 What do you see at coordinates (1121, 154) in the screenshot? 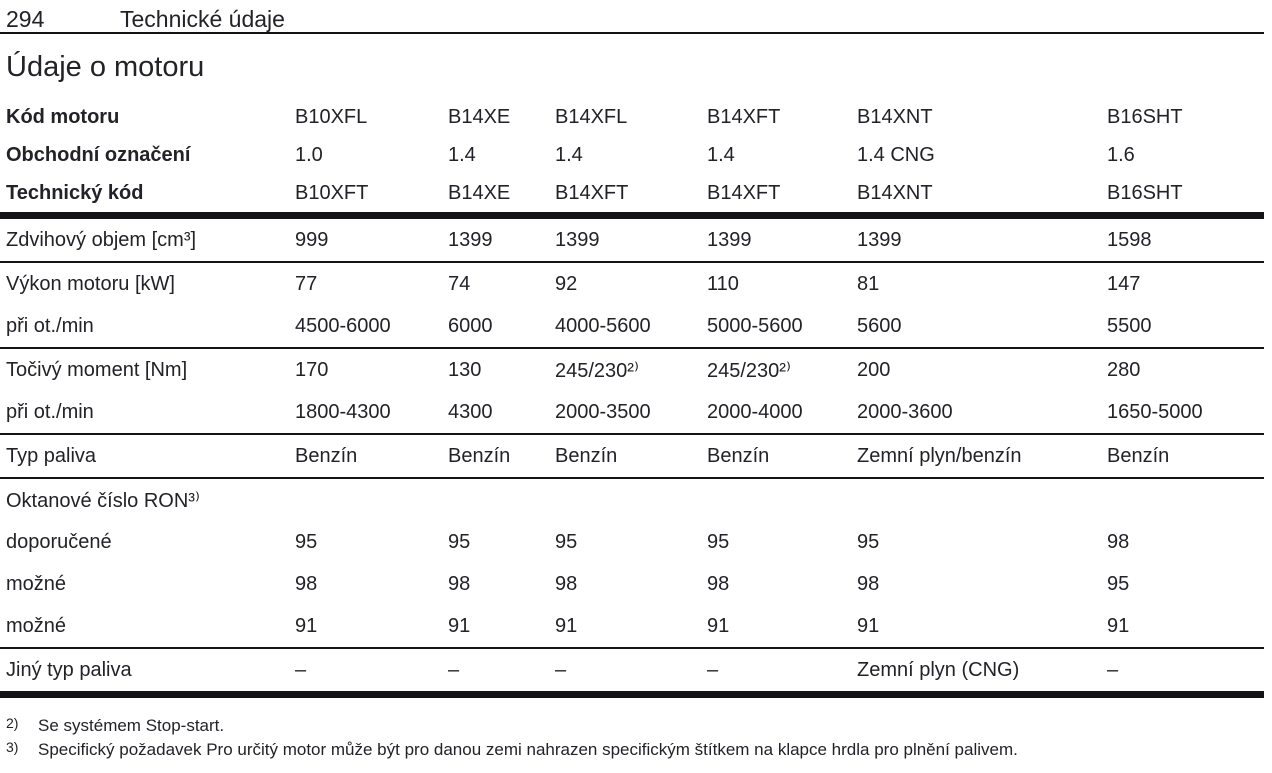
I see `cell-value: 1.6` at bounding box center [1121, 154].